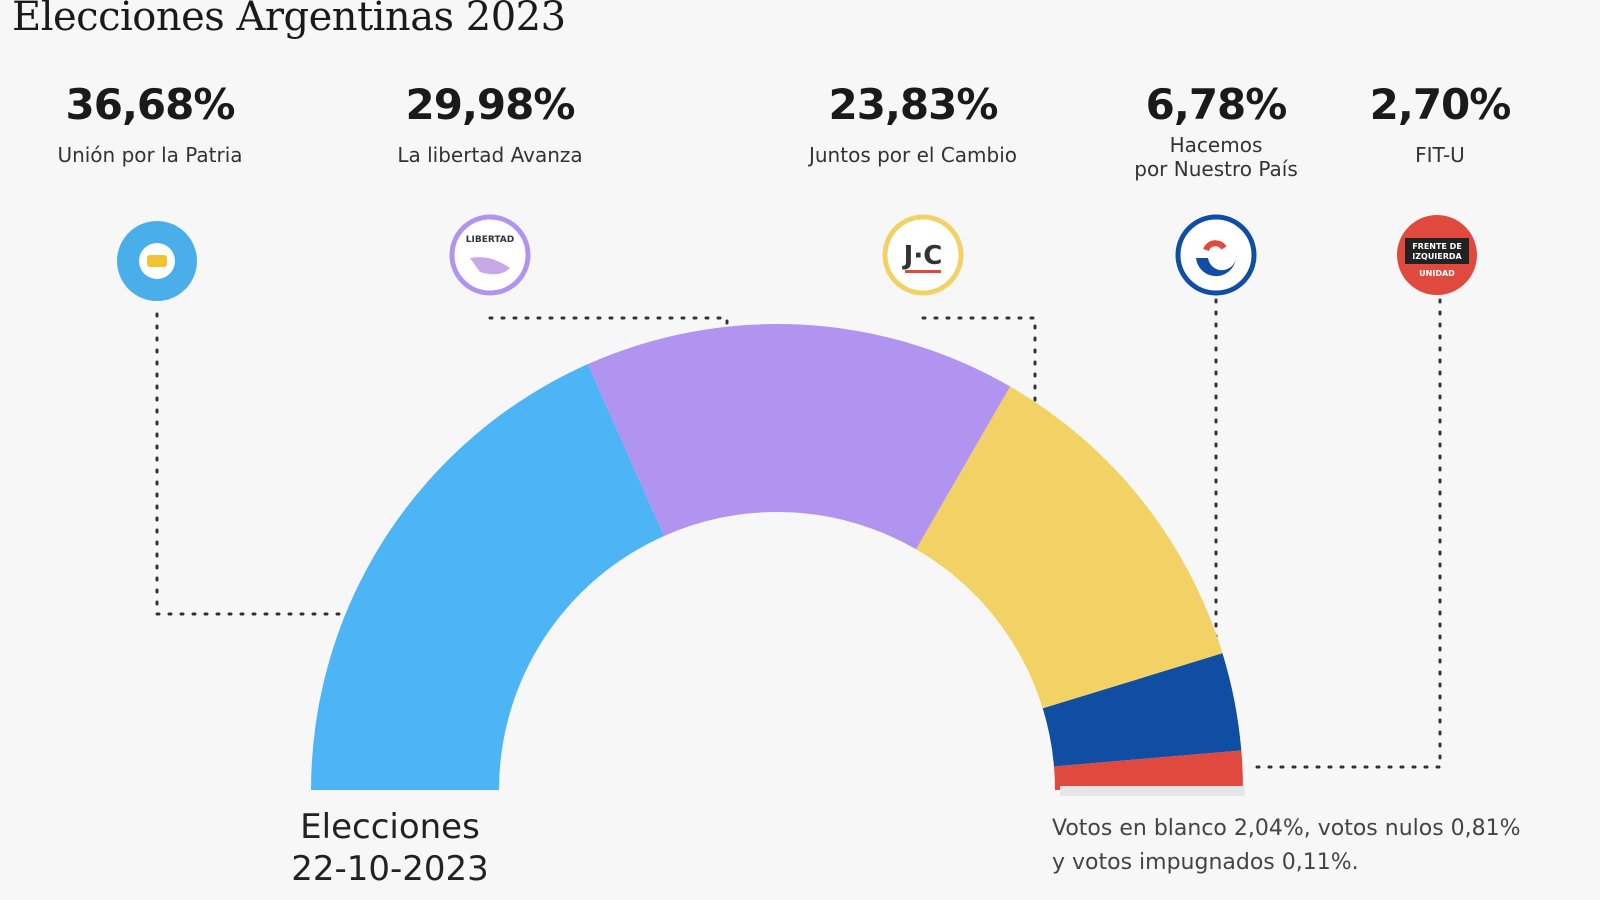 The width and height of the screenshot is (1600, 900). I want to click on party-column-fitu: 2,70% FIT-U, so click(1440, 123).